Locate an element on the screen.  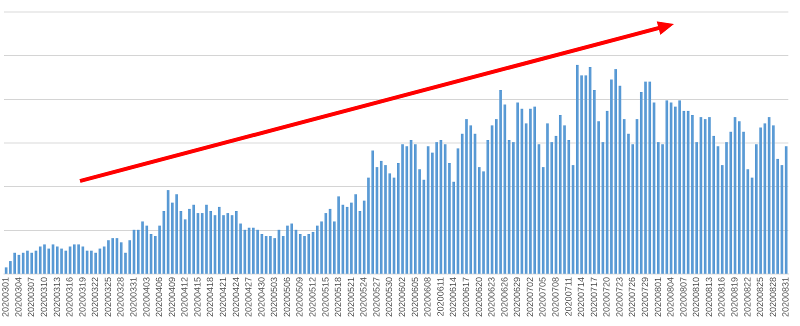
x-tick-label: 20200714 is located at coordinates (581, 297).